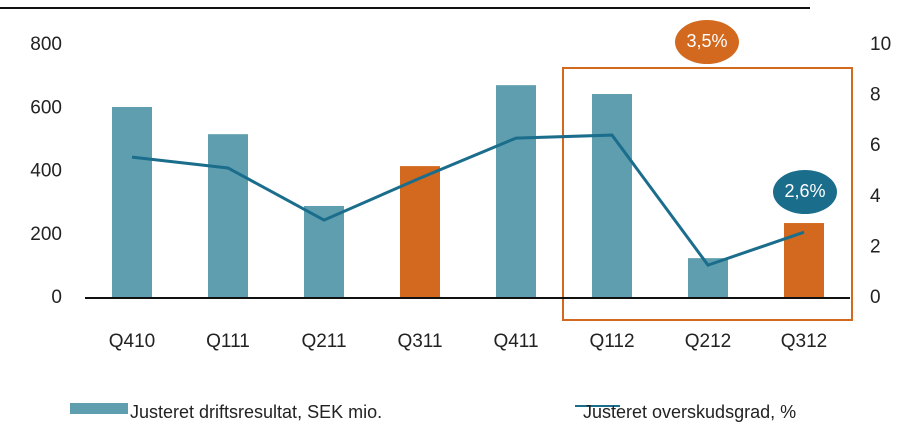 The width and height of the screenshot is (911, 424). I want to click on x-tick-label: Q311, so click(419, 341).